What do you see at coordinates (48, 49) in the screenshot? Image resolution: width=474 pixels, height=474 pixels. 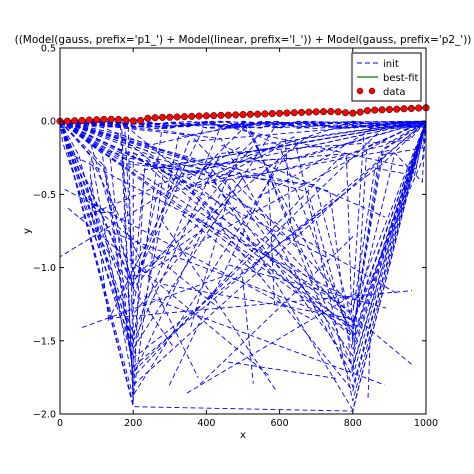 I see `y-tick-label: 0.5` at bounding box center [48, 49].